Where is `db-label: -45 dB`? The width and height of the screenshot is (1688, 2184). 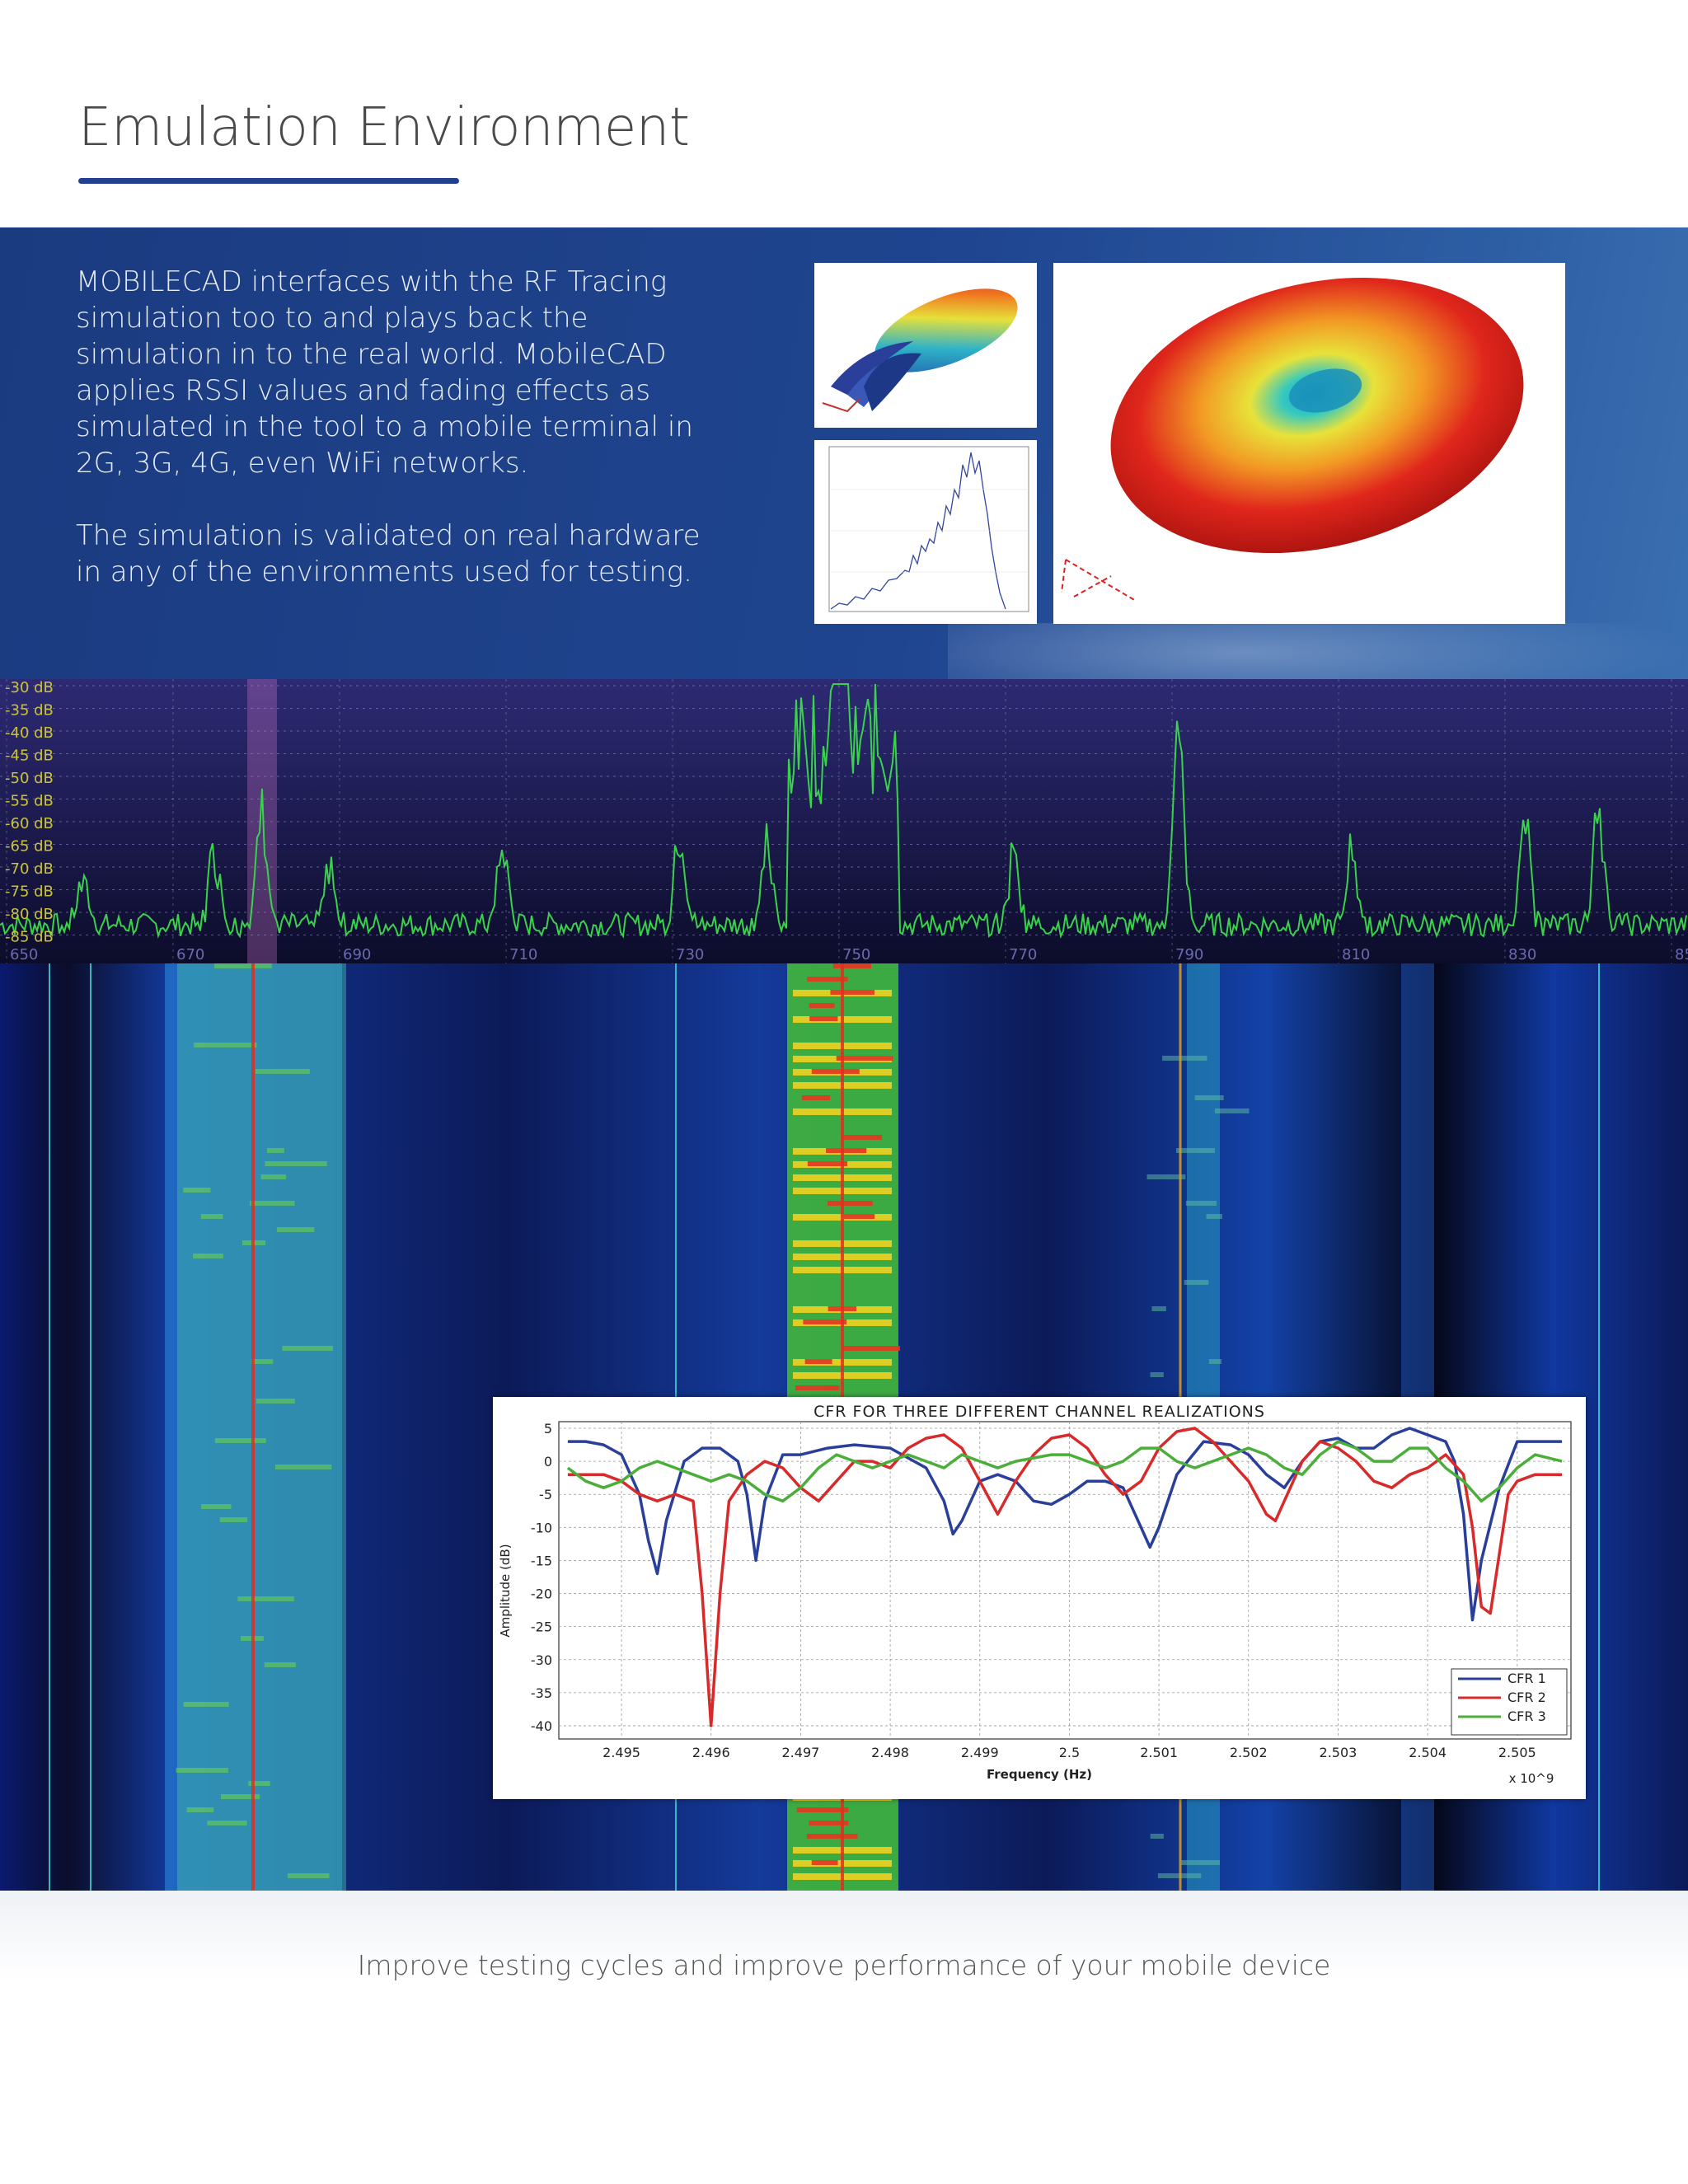
db-label: -45 dB is located at coordinates (29, 756).